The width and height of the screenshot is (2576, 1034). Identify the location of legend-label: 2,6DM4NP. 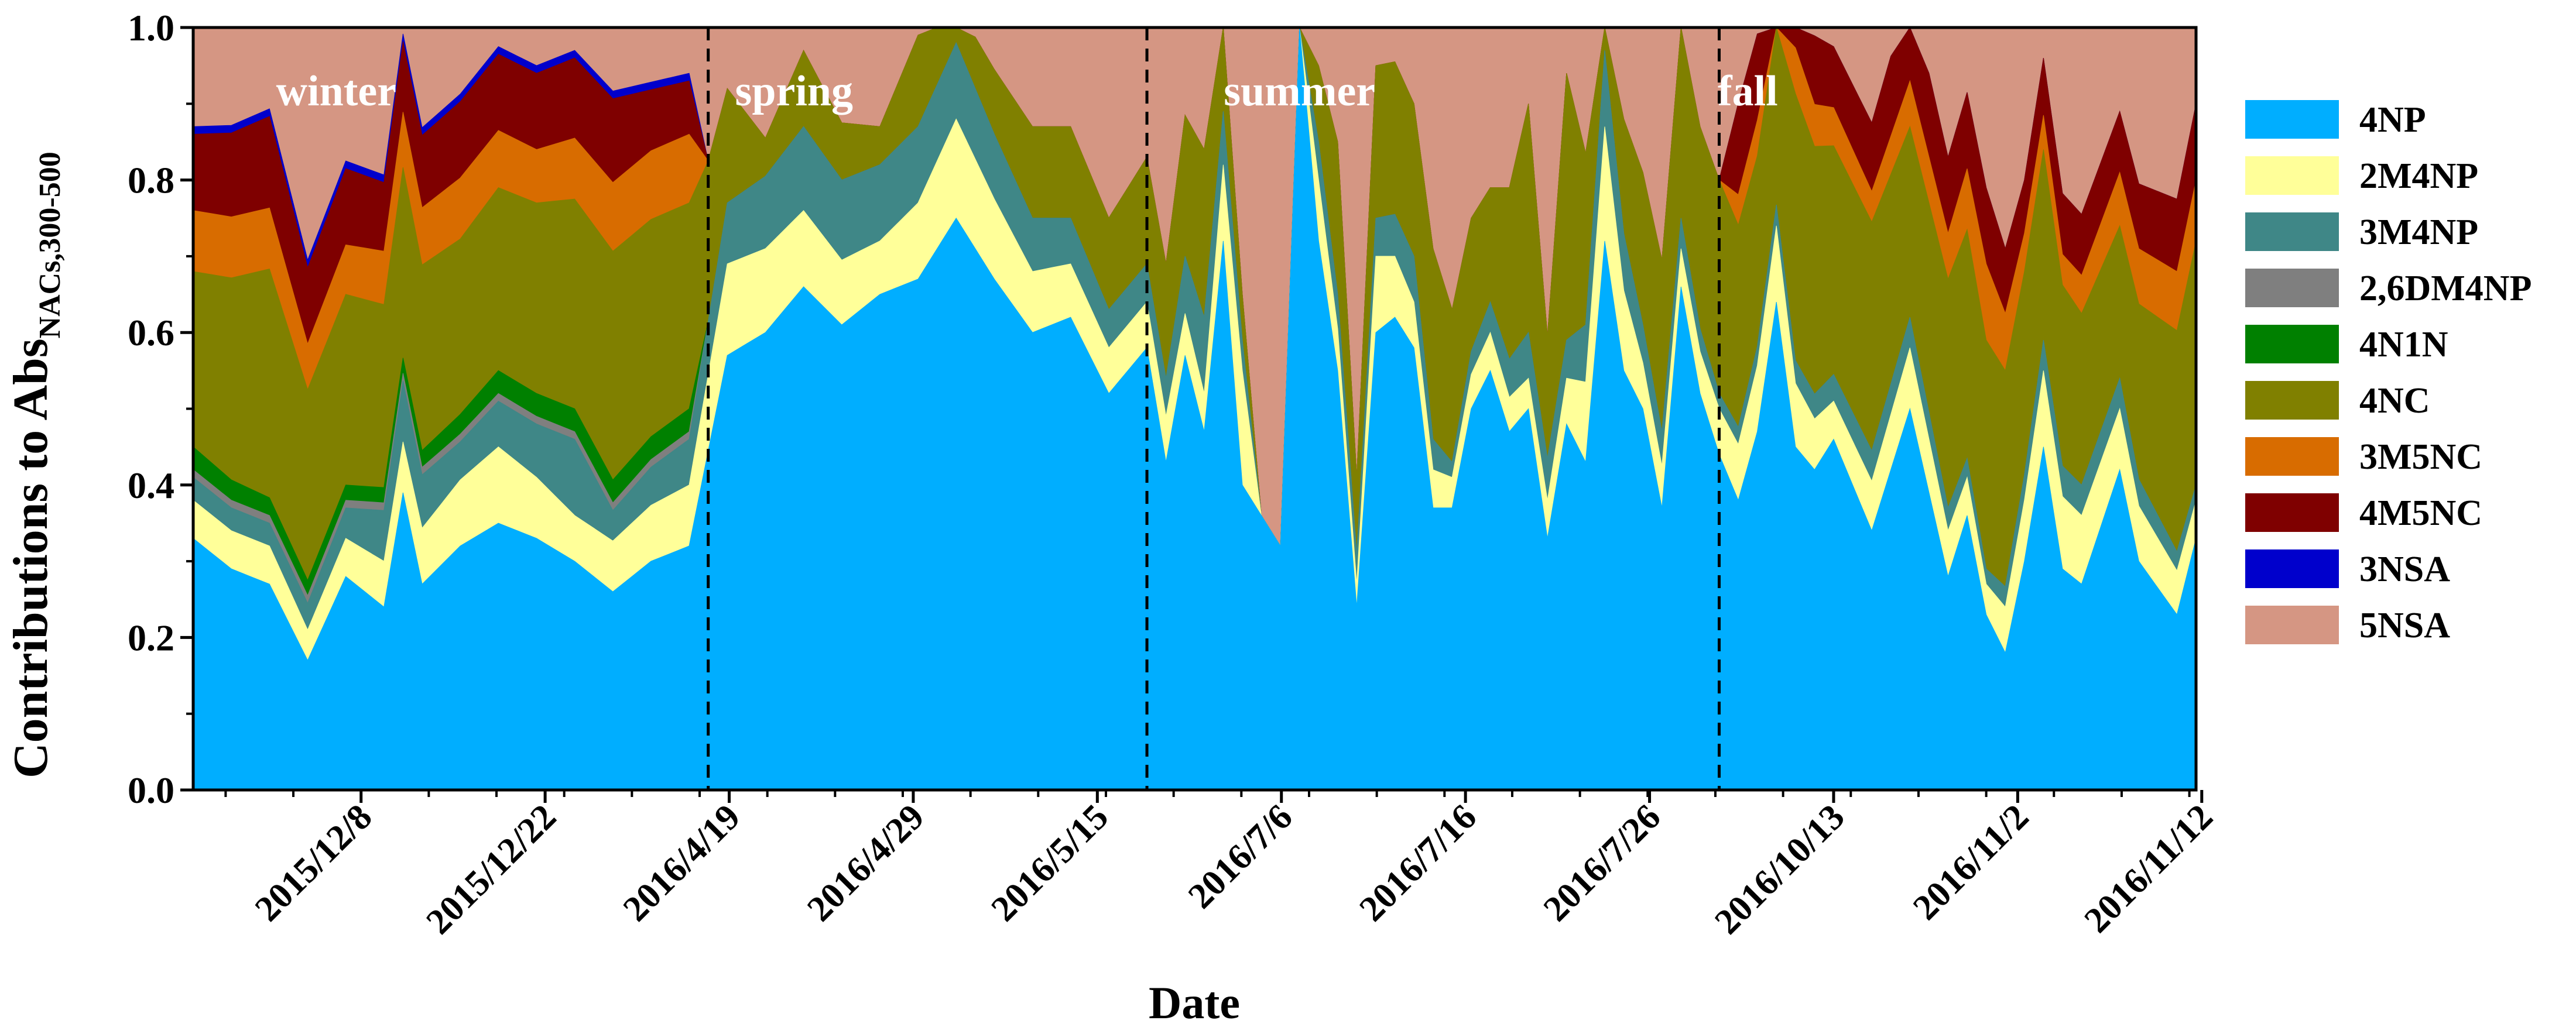
(2445, 288).